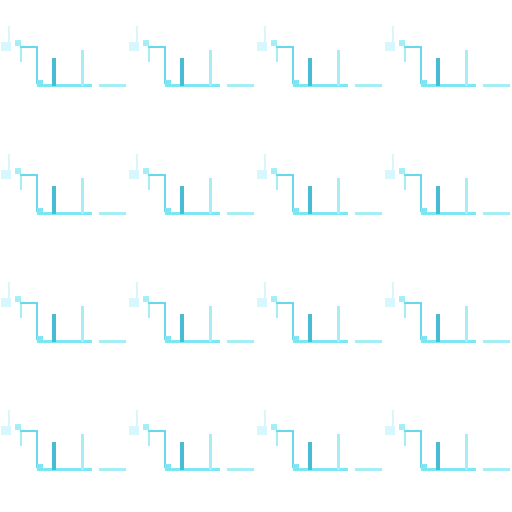  I want to click on sprite-tile-r1-c4, so click(448, 64).